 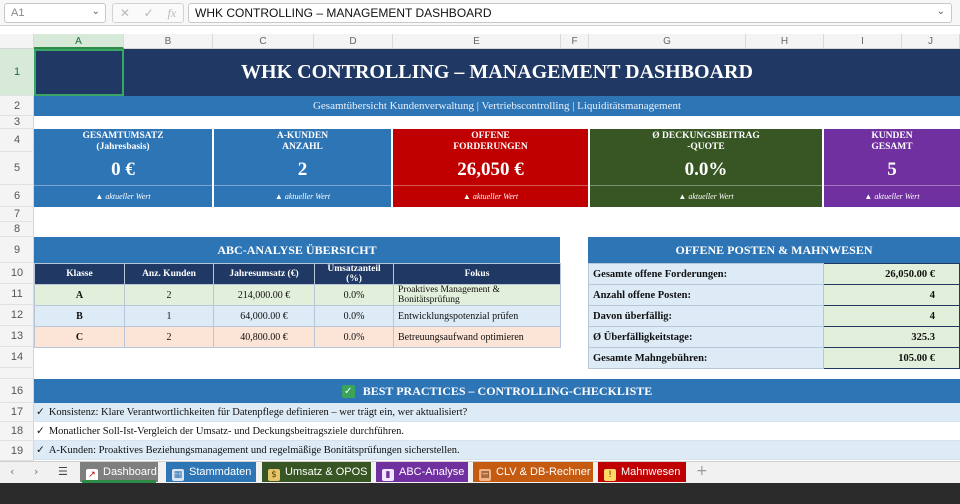 I want to click on table-row: Anzahl offene Posten: 4, so click(x=773, y=295).